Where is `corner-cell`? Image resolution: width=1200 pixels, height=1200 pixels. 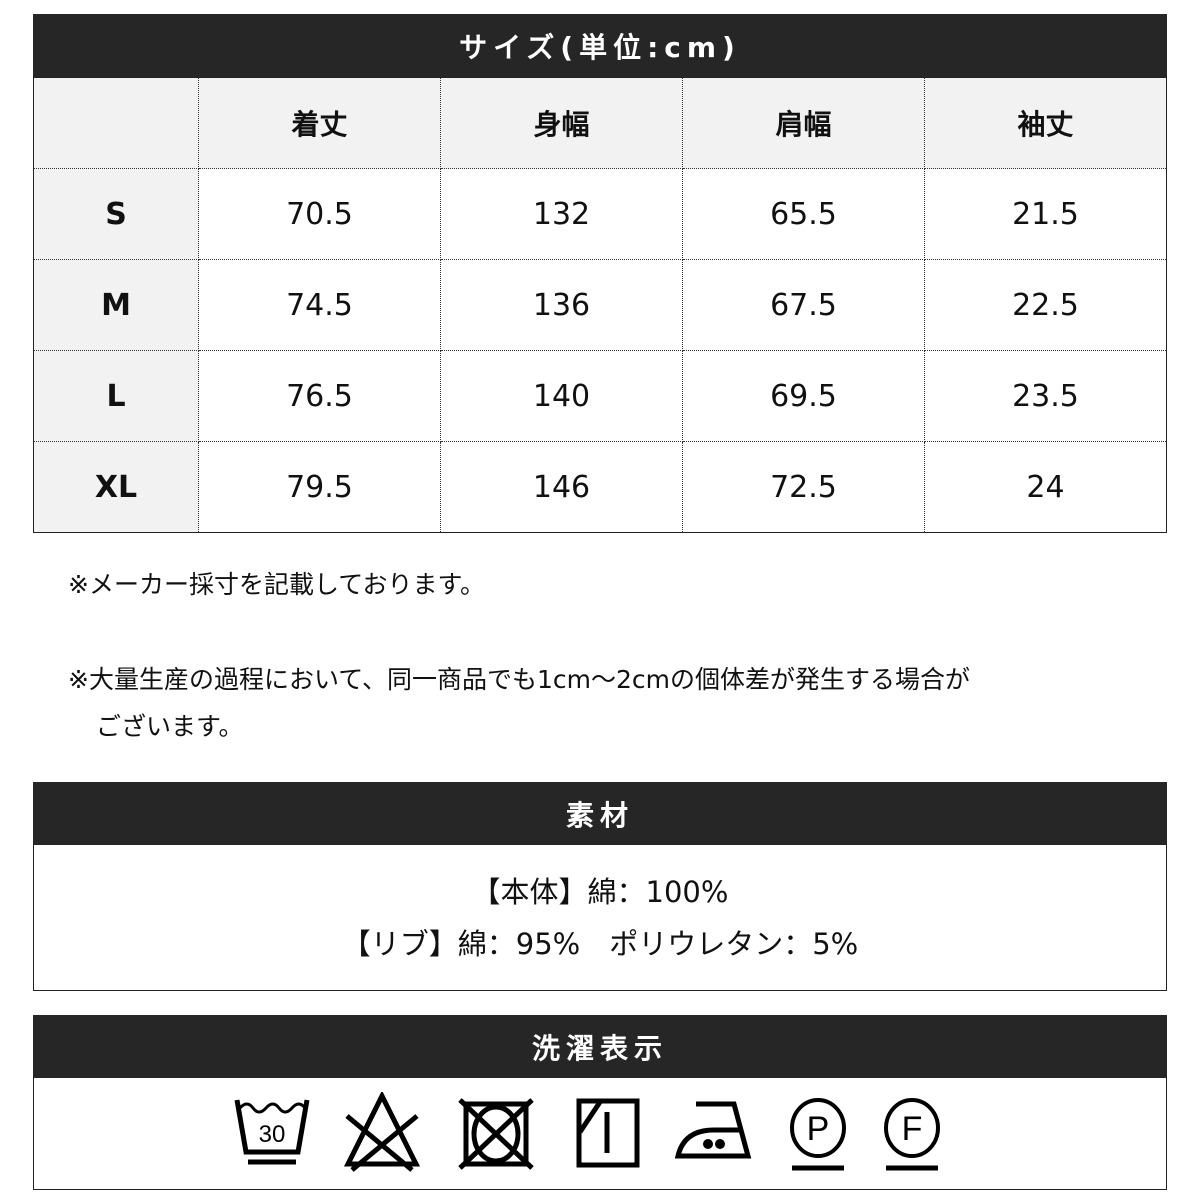 corner-cell is located at coordinates (116, 123).